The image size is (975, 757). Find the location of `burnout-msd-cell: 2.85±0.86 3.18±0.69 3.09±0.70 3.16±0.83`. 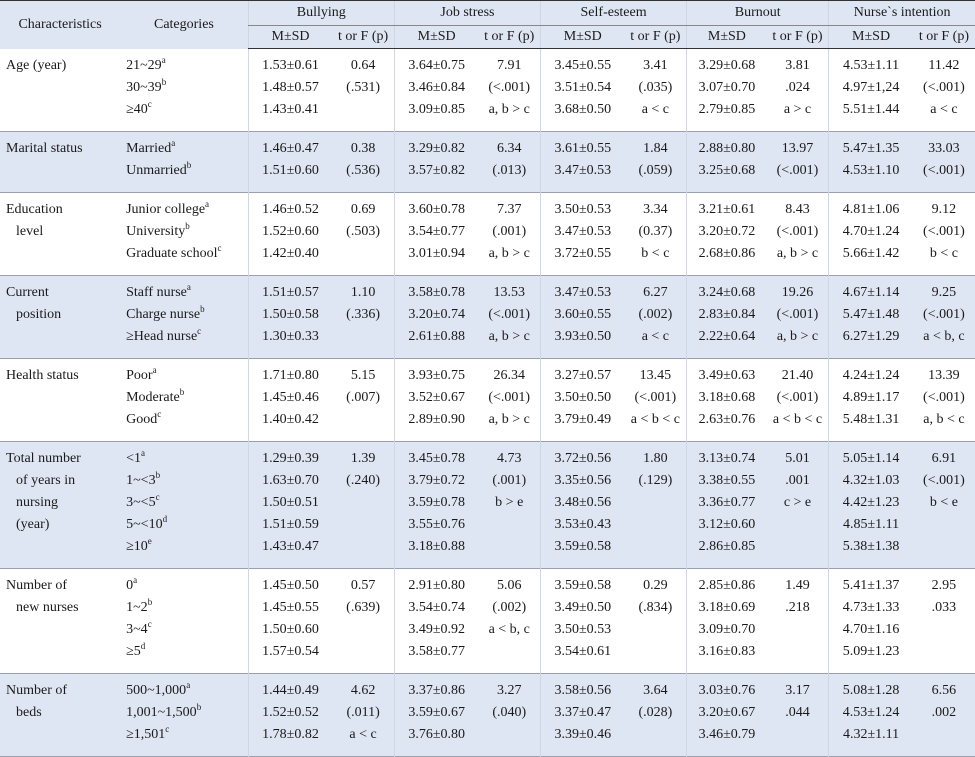

burnout-msd-cell: 2.85±0.86 3.18±0.69 3.09±0.70 3.16±0.83 is located at coordinates (726, 621).